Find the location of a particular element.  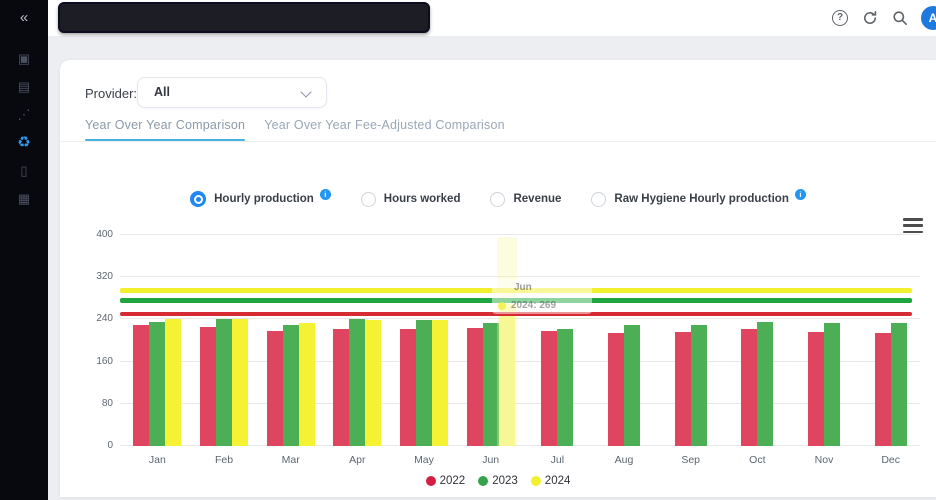

bar-2023-nov is located at coordinates (831, 384).